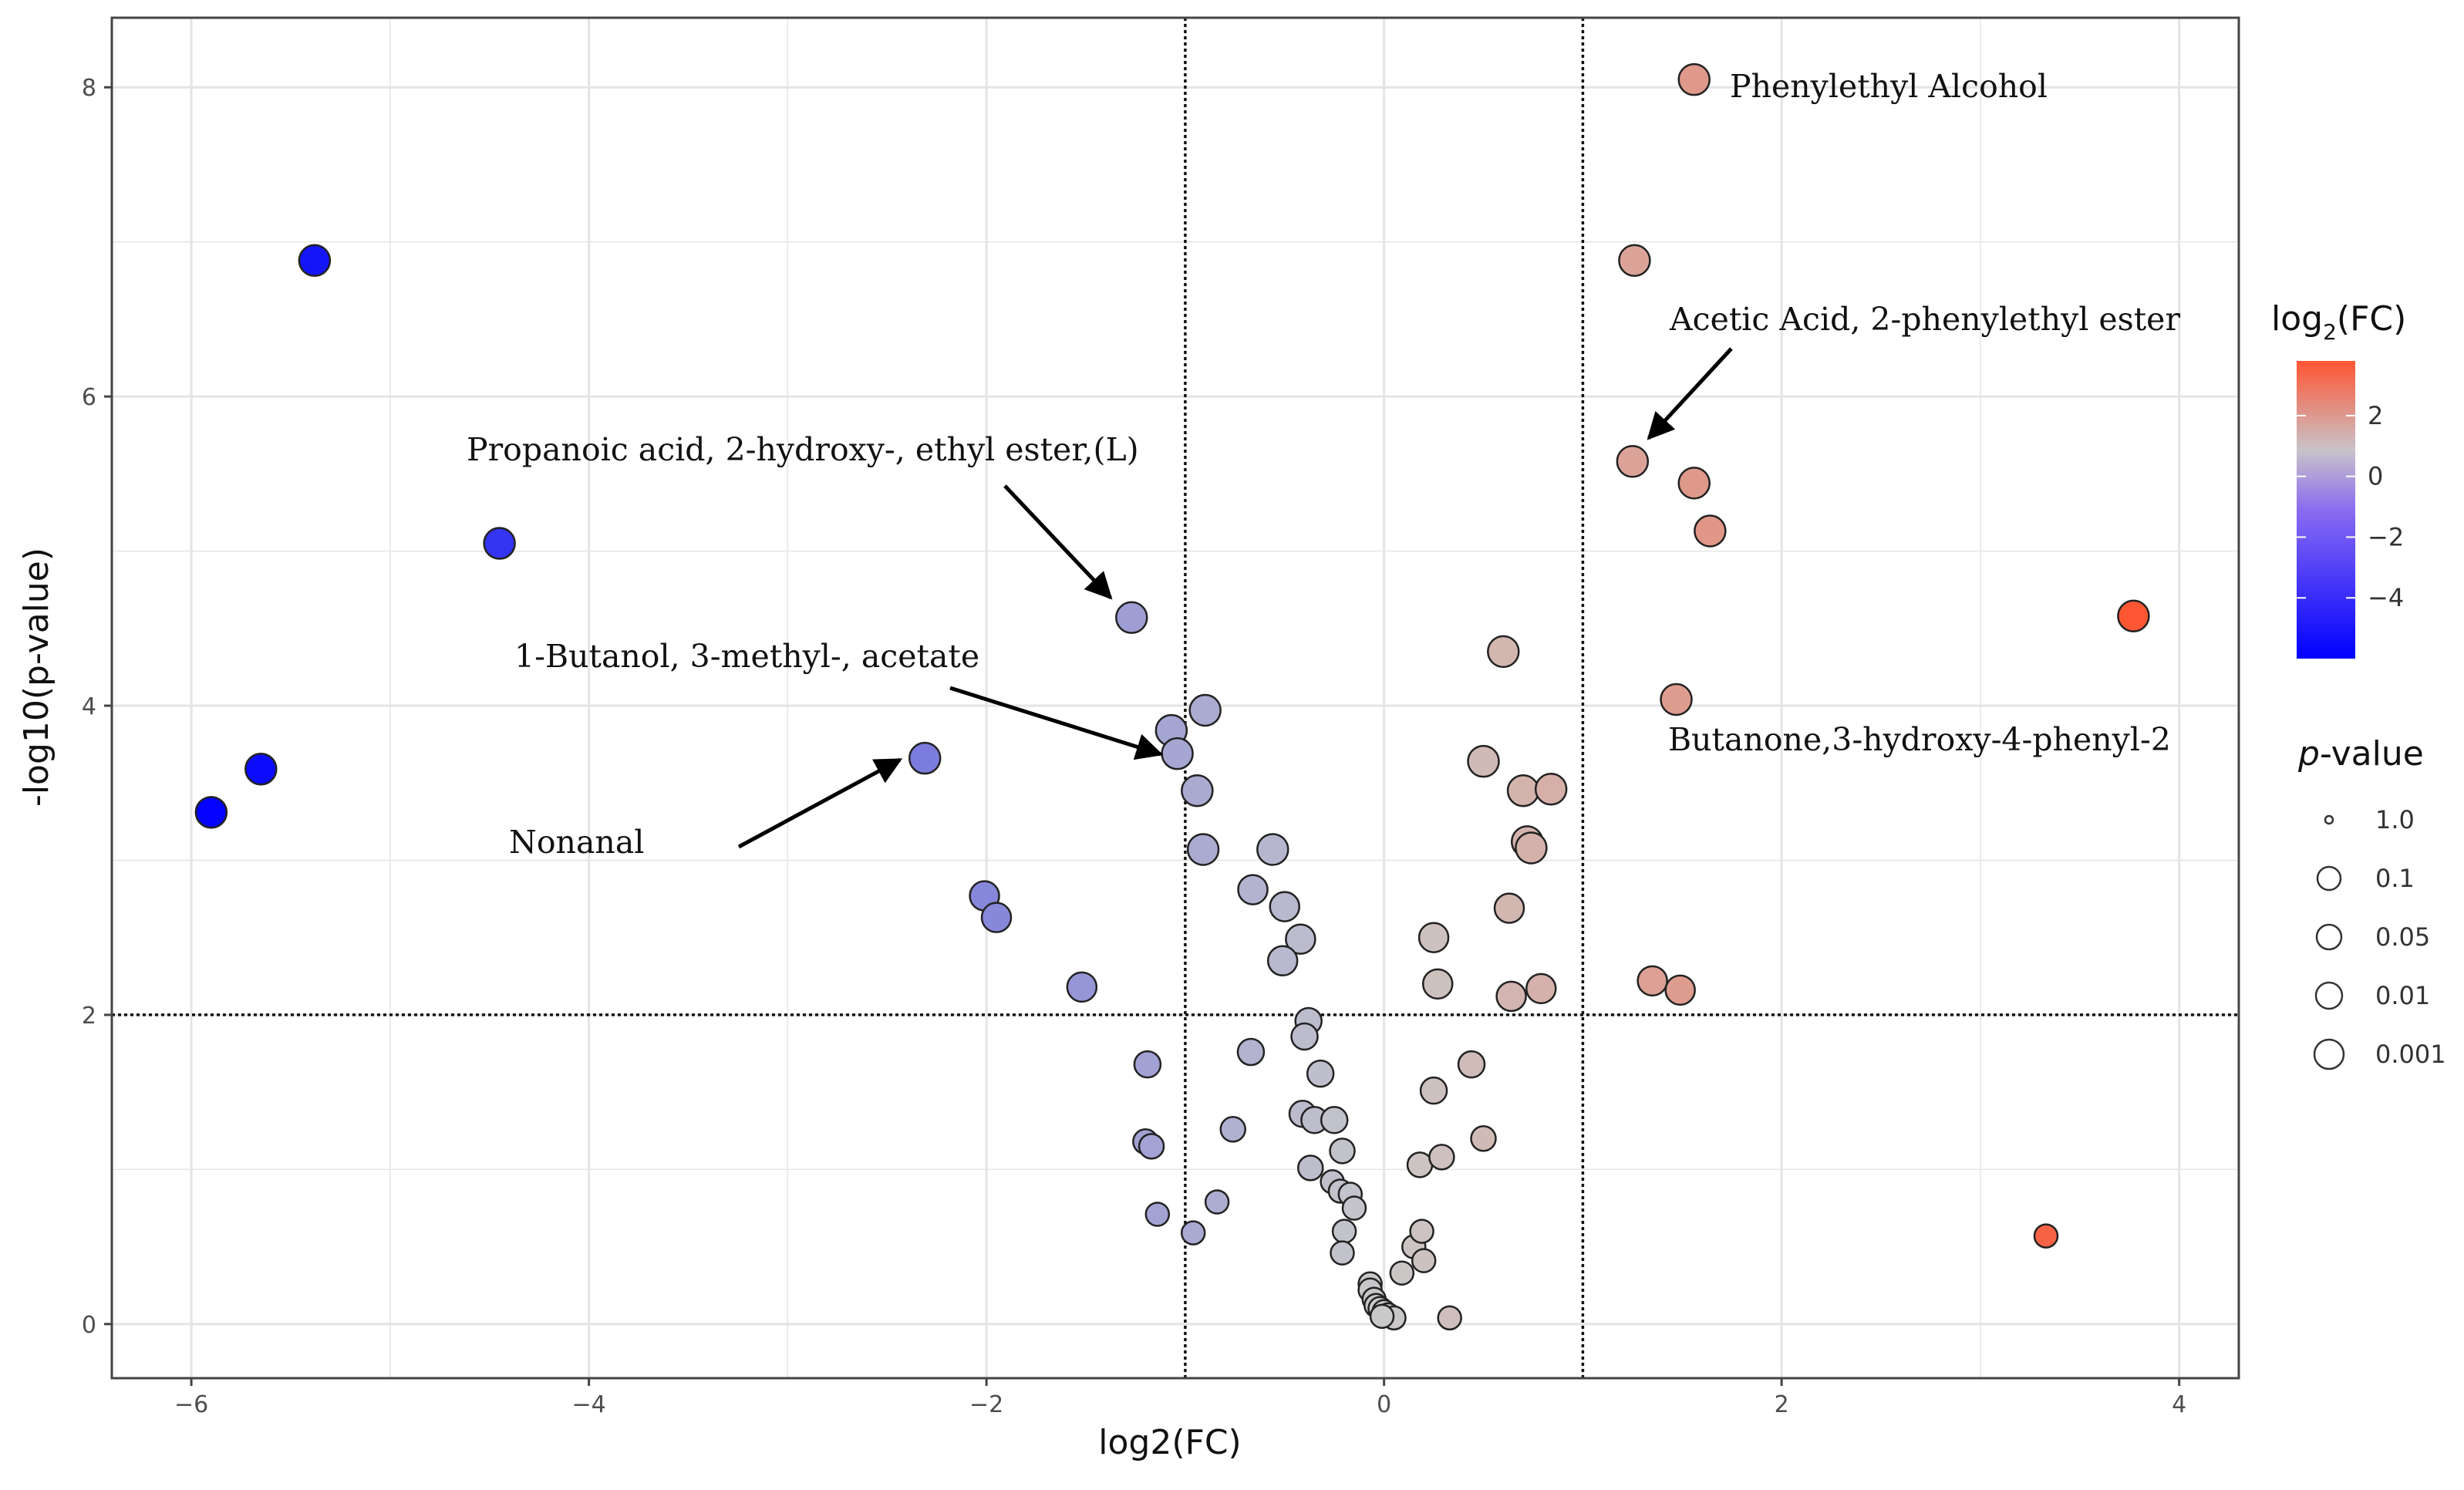  I want to click on size-legend-title: p-value, so click(2360, 754).